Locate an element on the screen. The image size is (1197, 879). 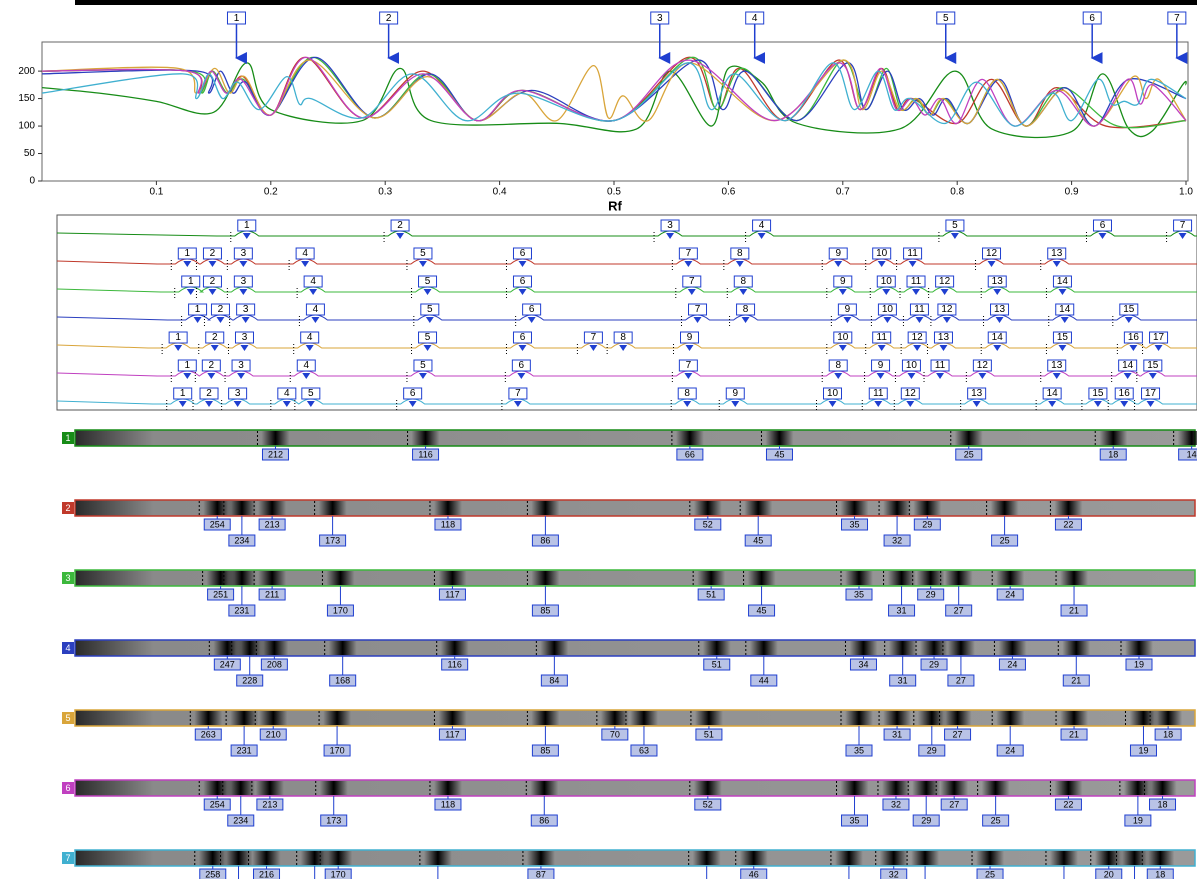
mw-label: 247 is located at coordinates (227, 664).